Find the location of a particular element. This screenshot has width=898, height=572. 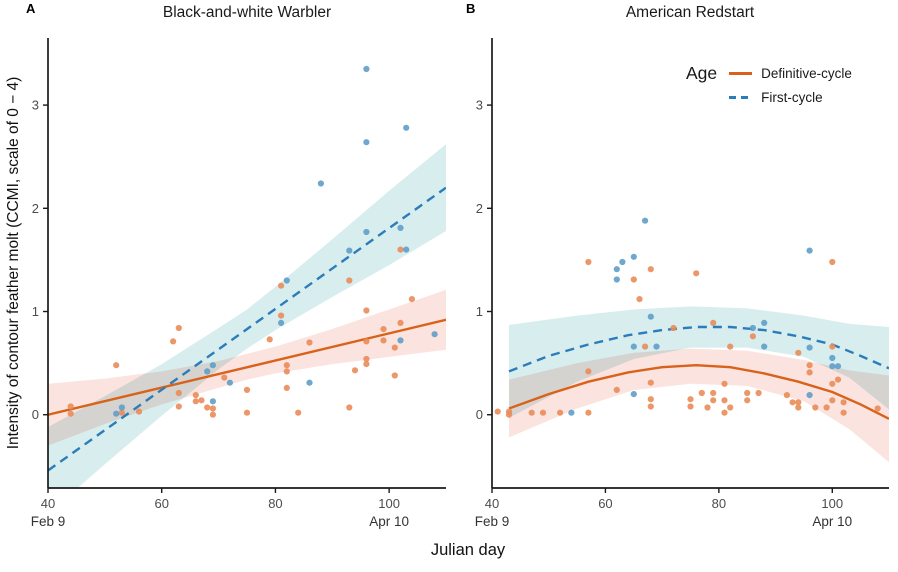

trend-line-definitive-cycle is located at coordinates (247, 367).